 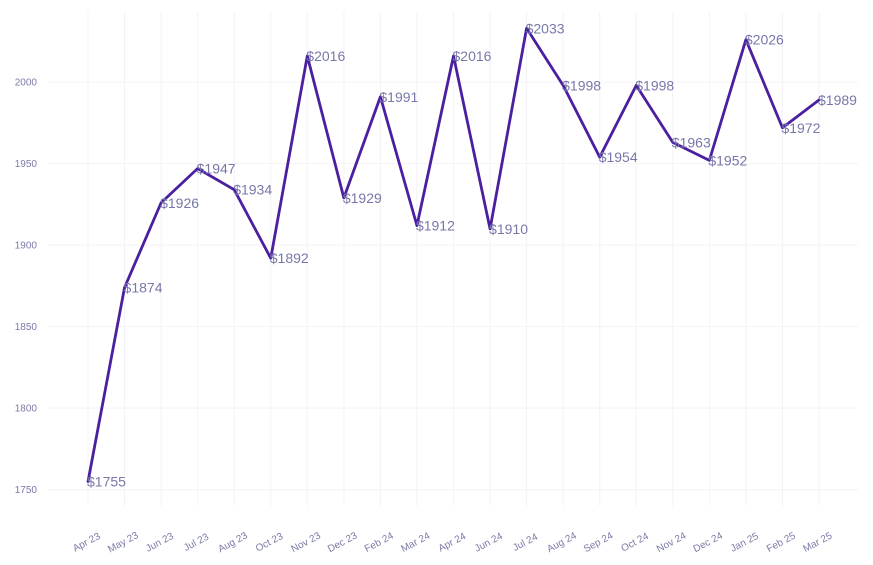 What do you see at coordinates (415, 542) in the screenshot?
I see `x-tick-label: Mar 24` at bounding box center [415, 542].